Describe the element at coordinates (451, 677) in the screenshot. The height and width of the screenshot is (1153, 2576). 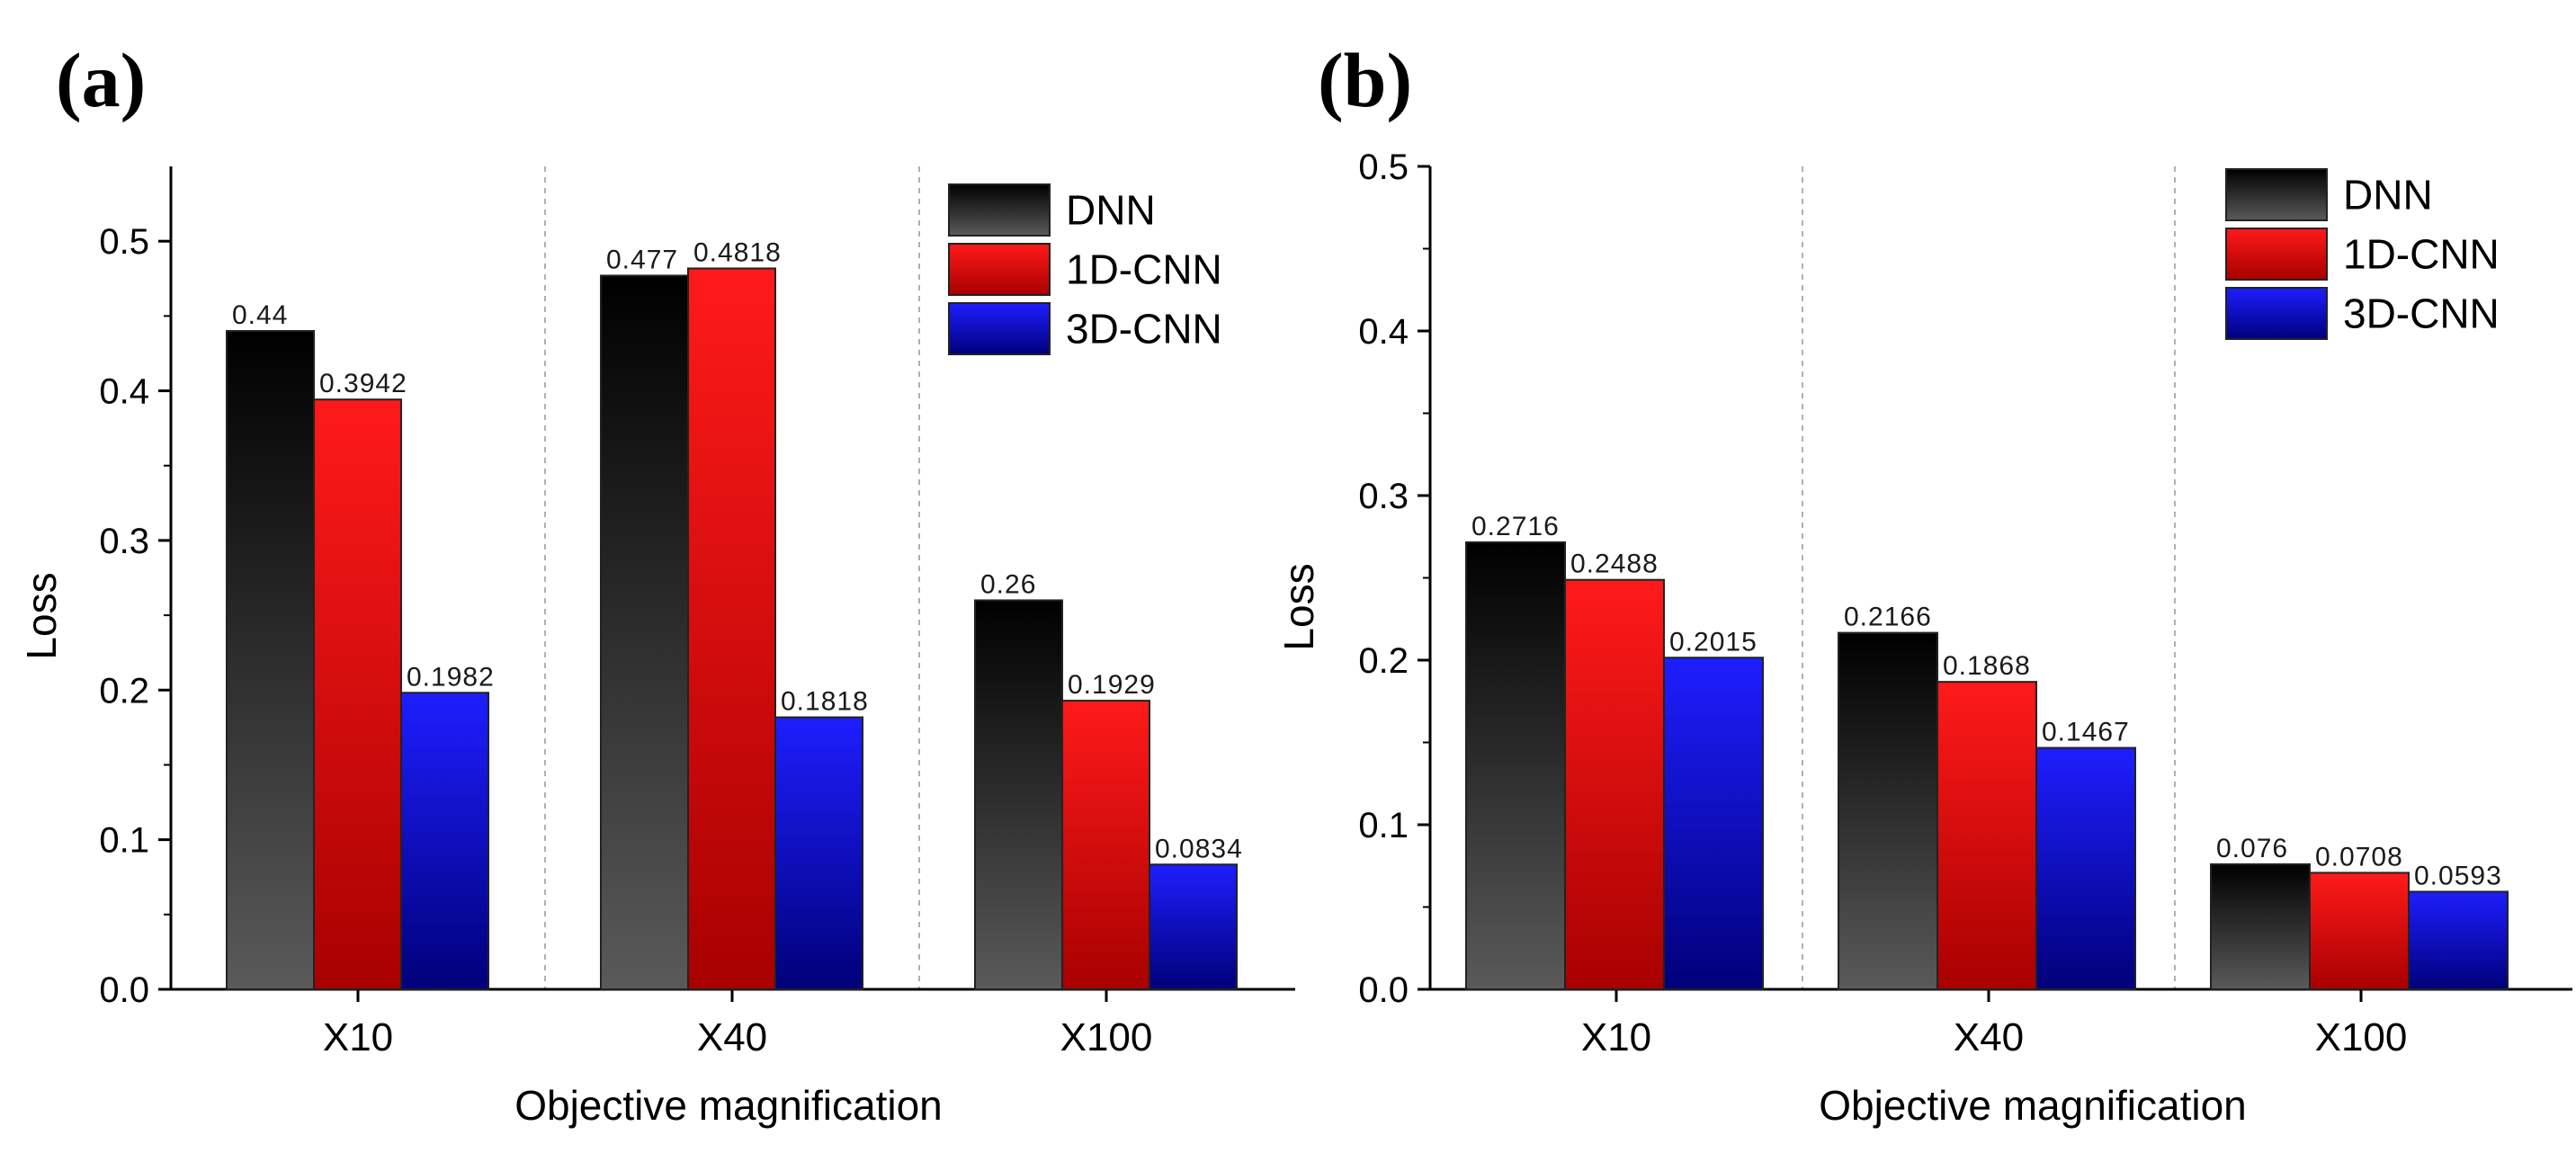
I see `data-label: 0.1982` at that location.